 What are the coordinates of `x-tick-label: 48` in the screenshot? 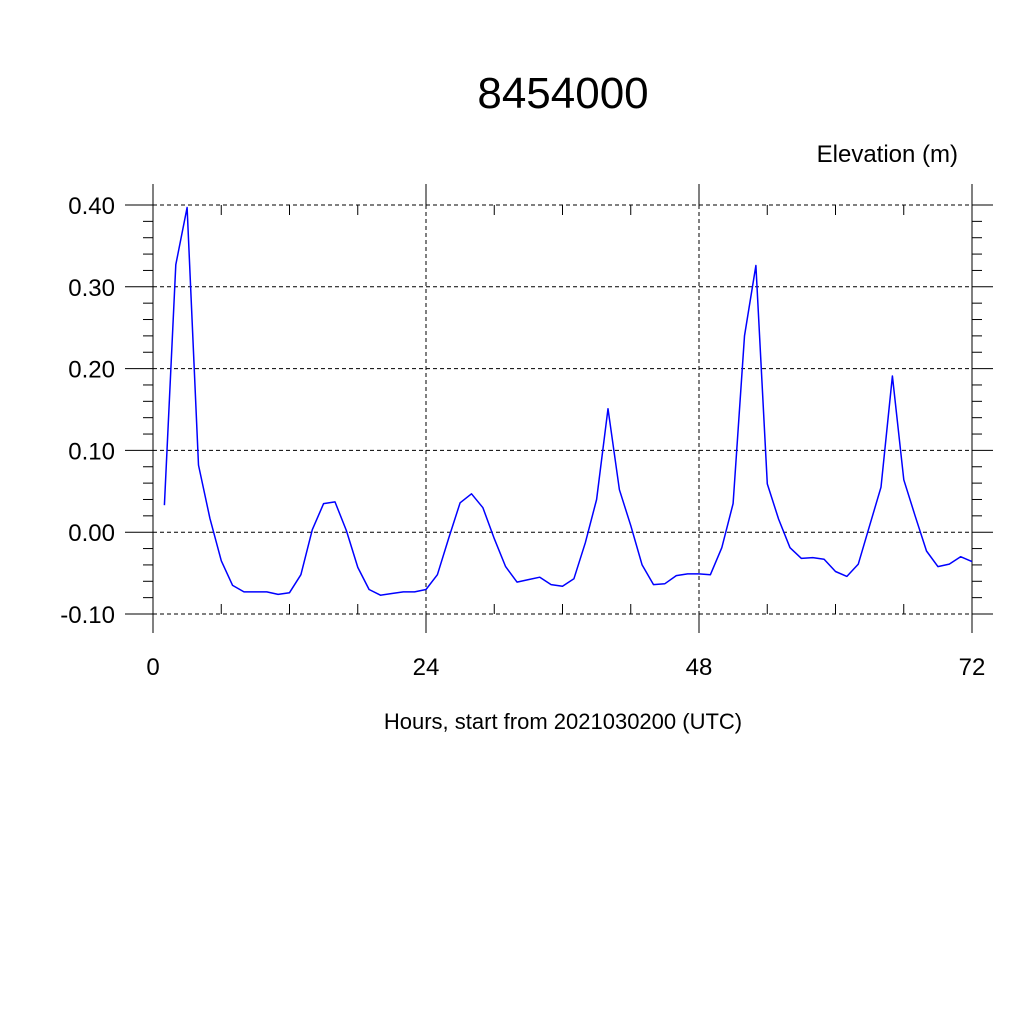 It's located at (699, 667).